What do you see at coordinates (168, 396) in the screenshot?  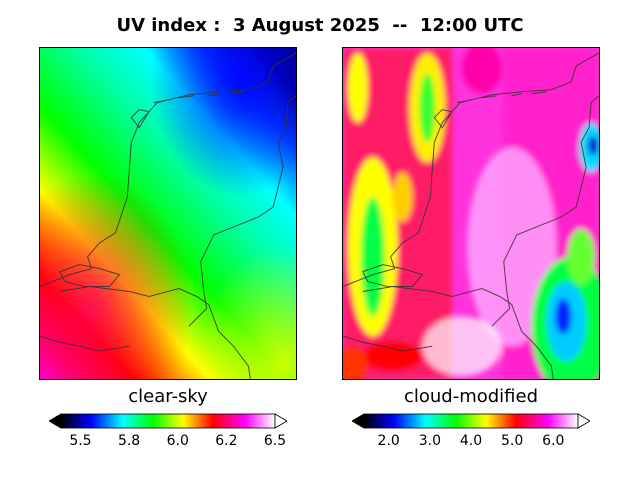 I see `clear-sky-caption: clear-sky` at bounding box center [168, 396].